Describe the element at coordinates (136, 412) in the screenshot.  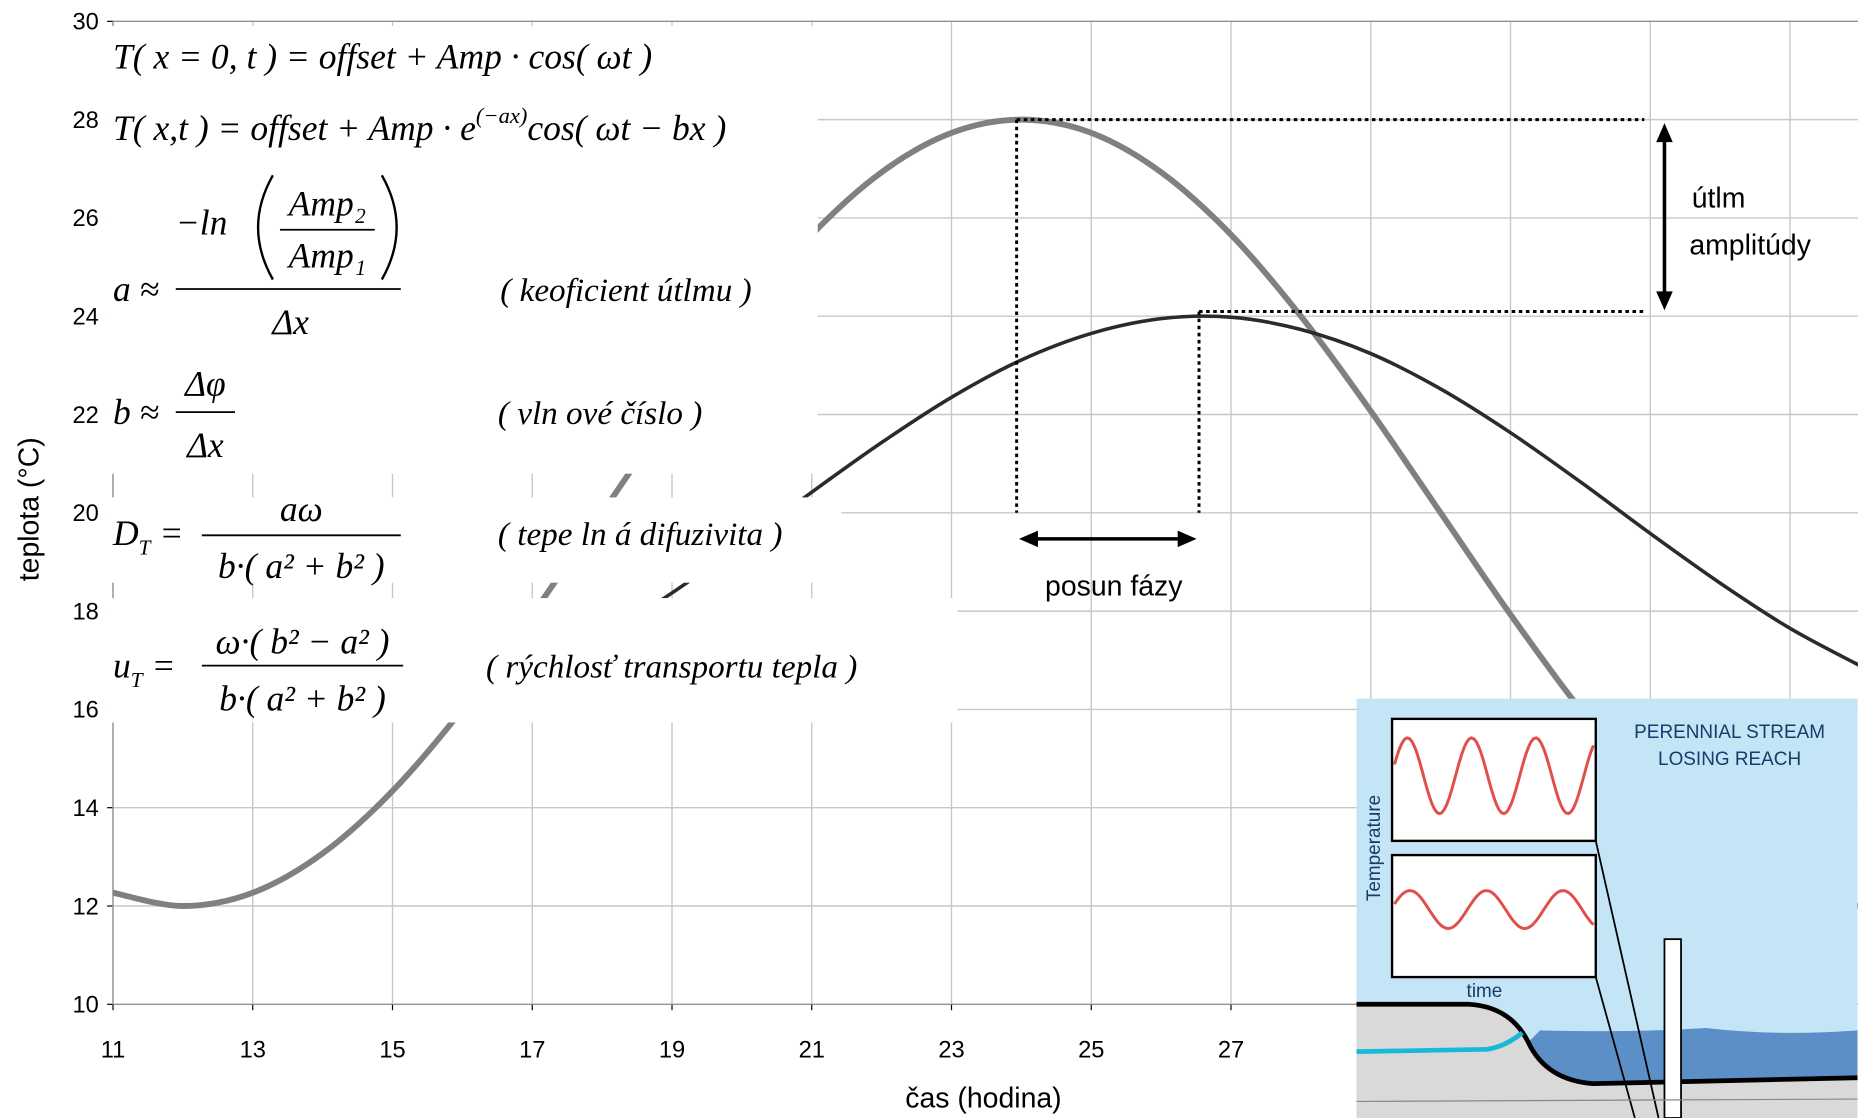
I see `formula-lhs: b ≈` at that location.